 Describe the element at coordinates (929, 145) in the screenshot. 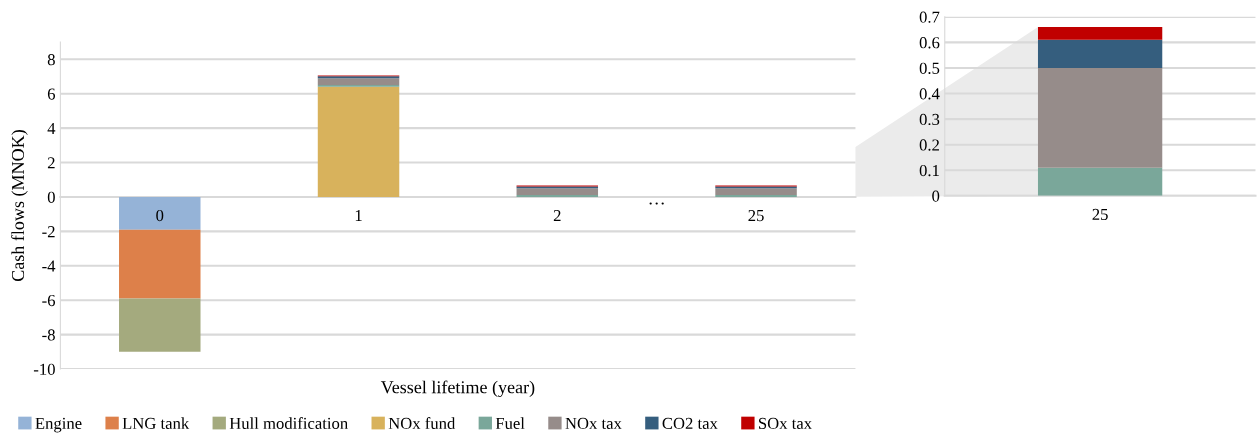

I see `y-tick-label: 0.2` at that location.